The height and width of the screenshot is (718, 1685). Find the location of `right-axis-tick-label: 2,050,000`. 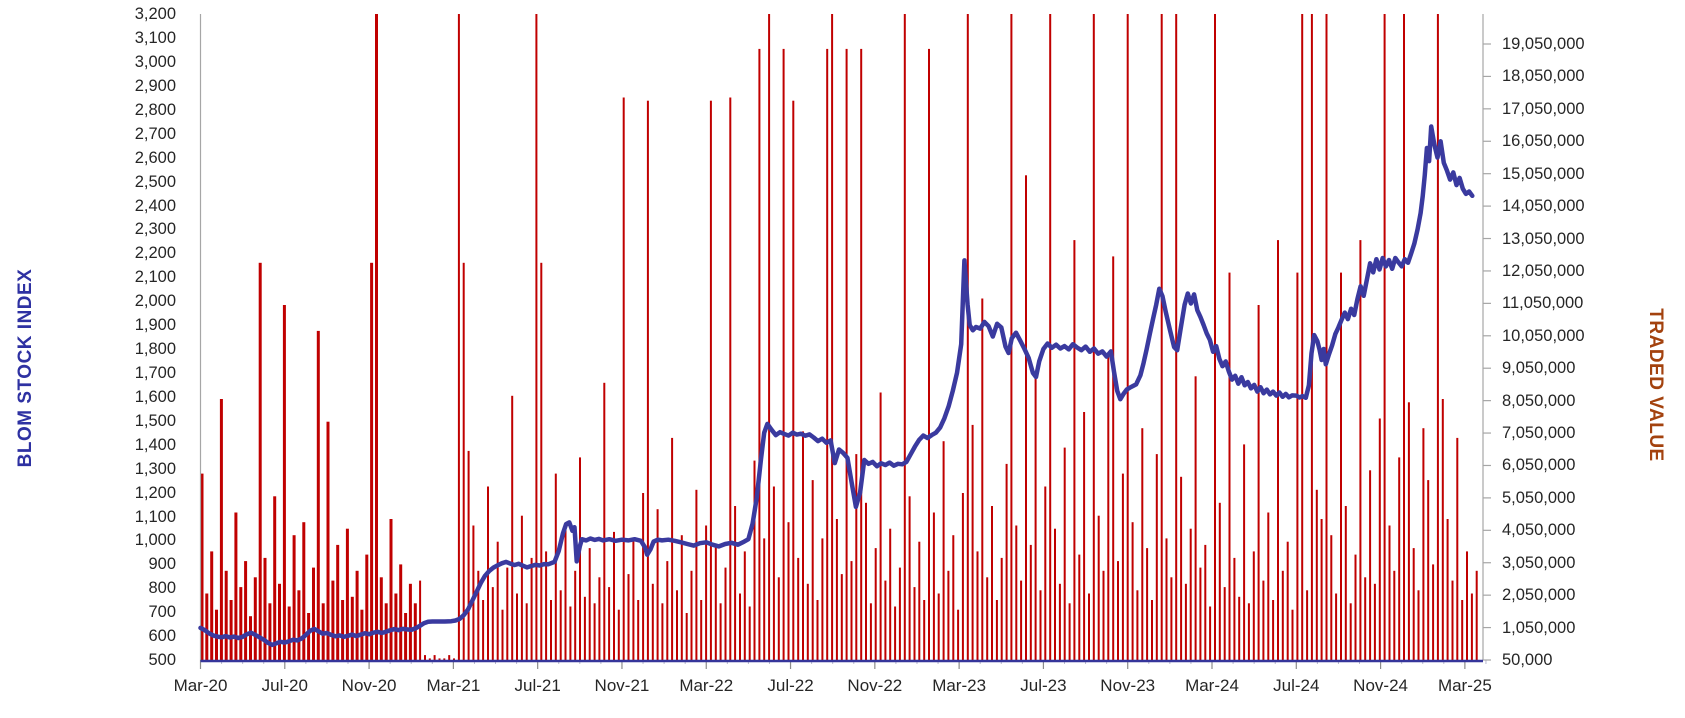

right-axis-tick-label: 2,050,000 is located at coordinates (1539, 595).